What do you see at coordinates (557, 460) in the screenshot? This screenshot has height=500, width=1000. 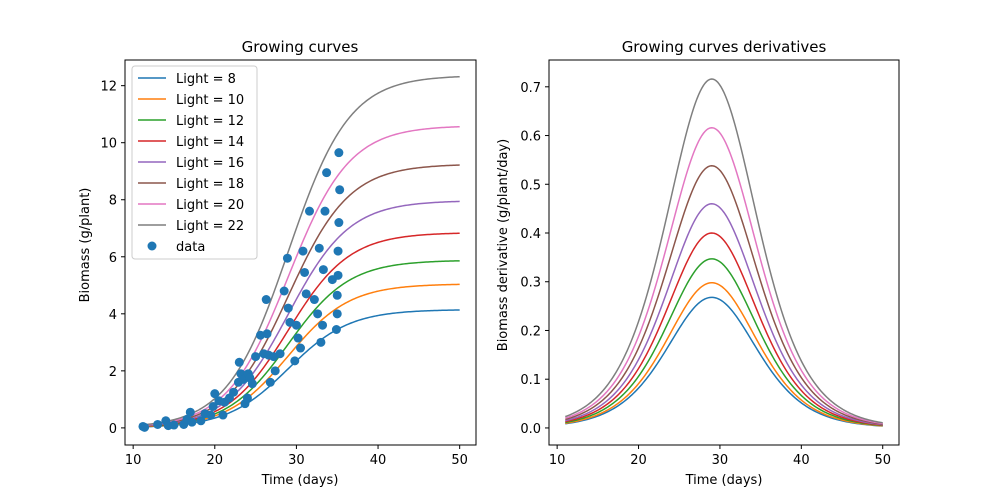 I see `x-tick-label: 10` at bounding box center [557, 460].